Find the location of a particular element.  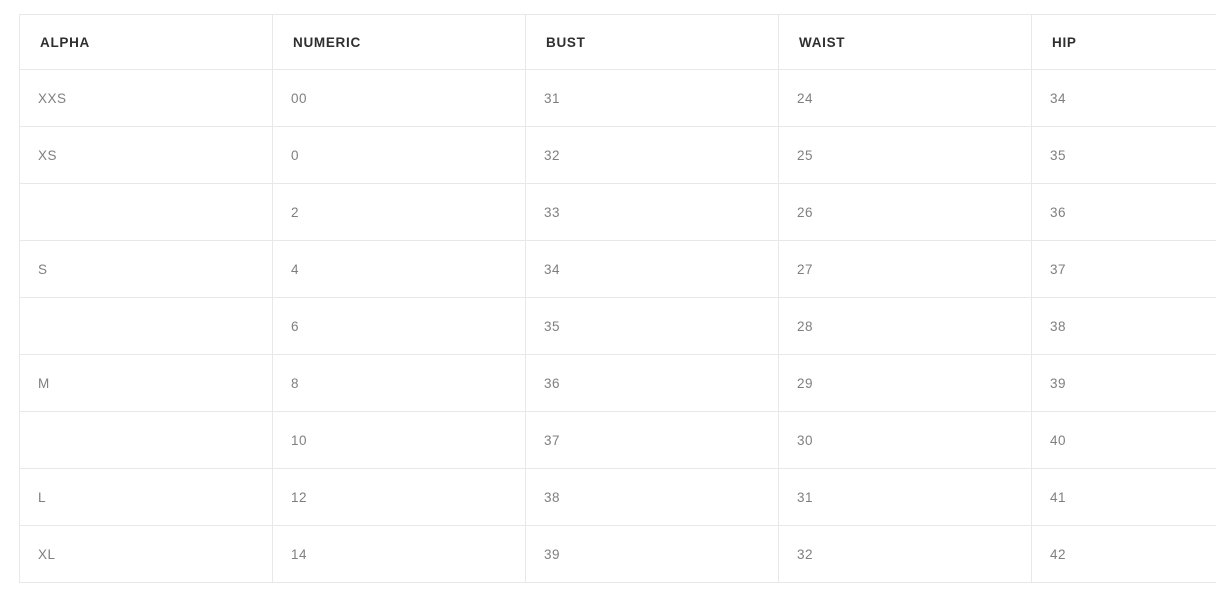

table-header: ALPHA NUMERIC BUST WAIST HIP is located at coordinates (617, 42).